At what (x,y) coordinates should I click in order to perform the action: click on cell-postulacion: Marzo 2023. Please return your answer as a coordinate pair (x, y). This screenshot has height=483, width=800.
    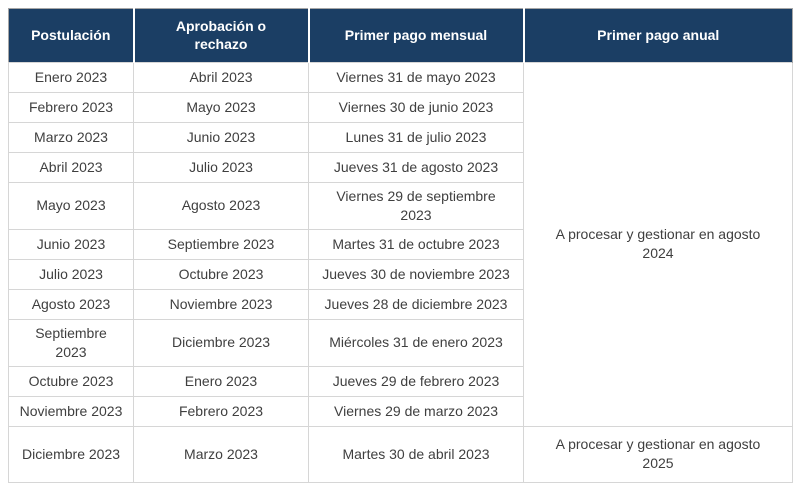
    Looking at the image, I should click on (71, 137).